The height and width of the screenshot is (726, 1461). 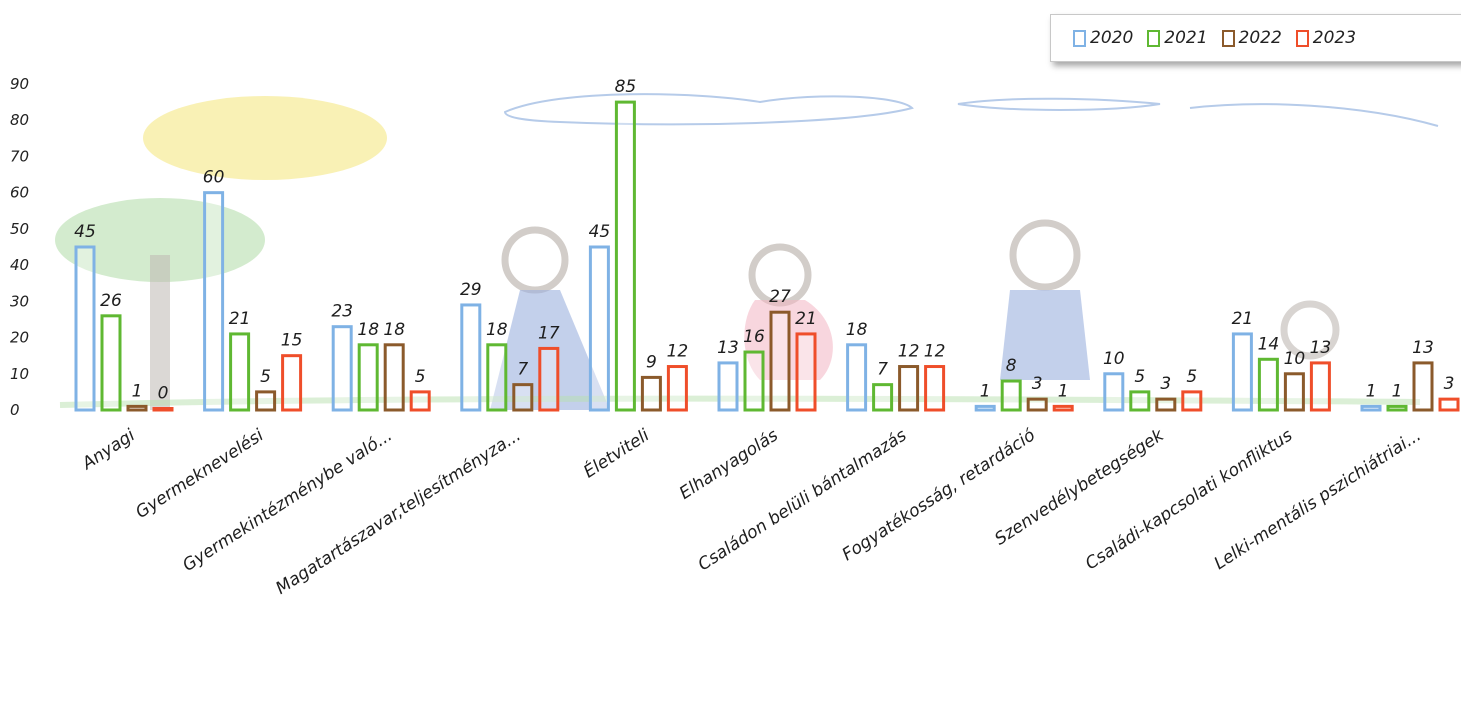 I want to click on data-label: 7, so click(x=882, y=370).